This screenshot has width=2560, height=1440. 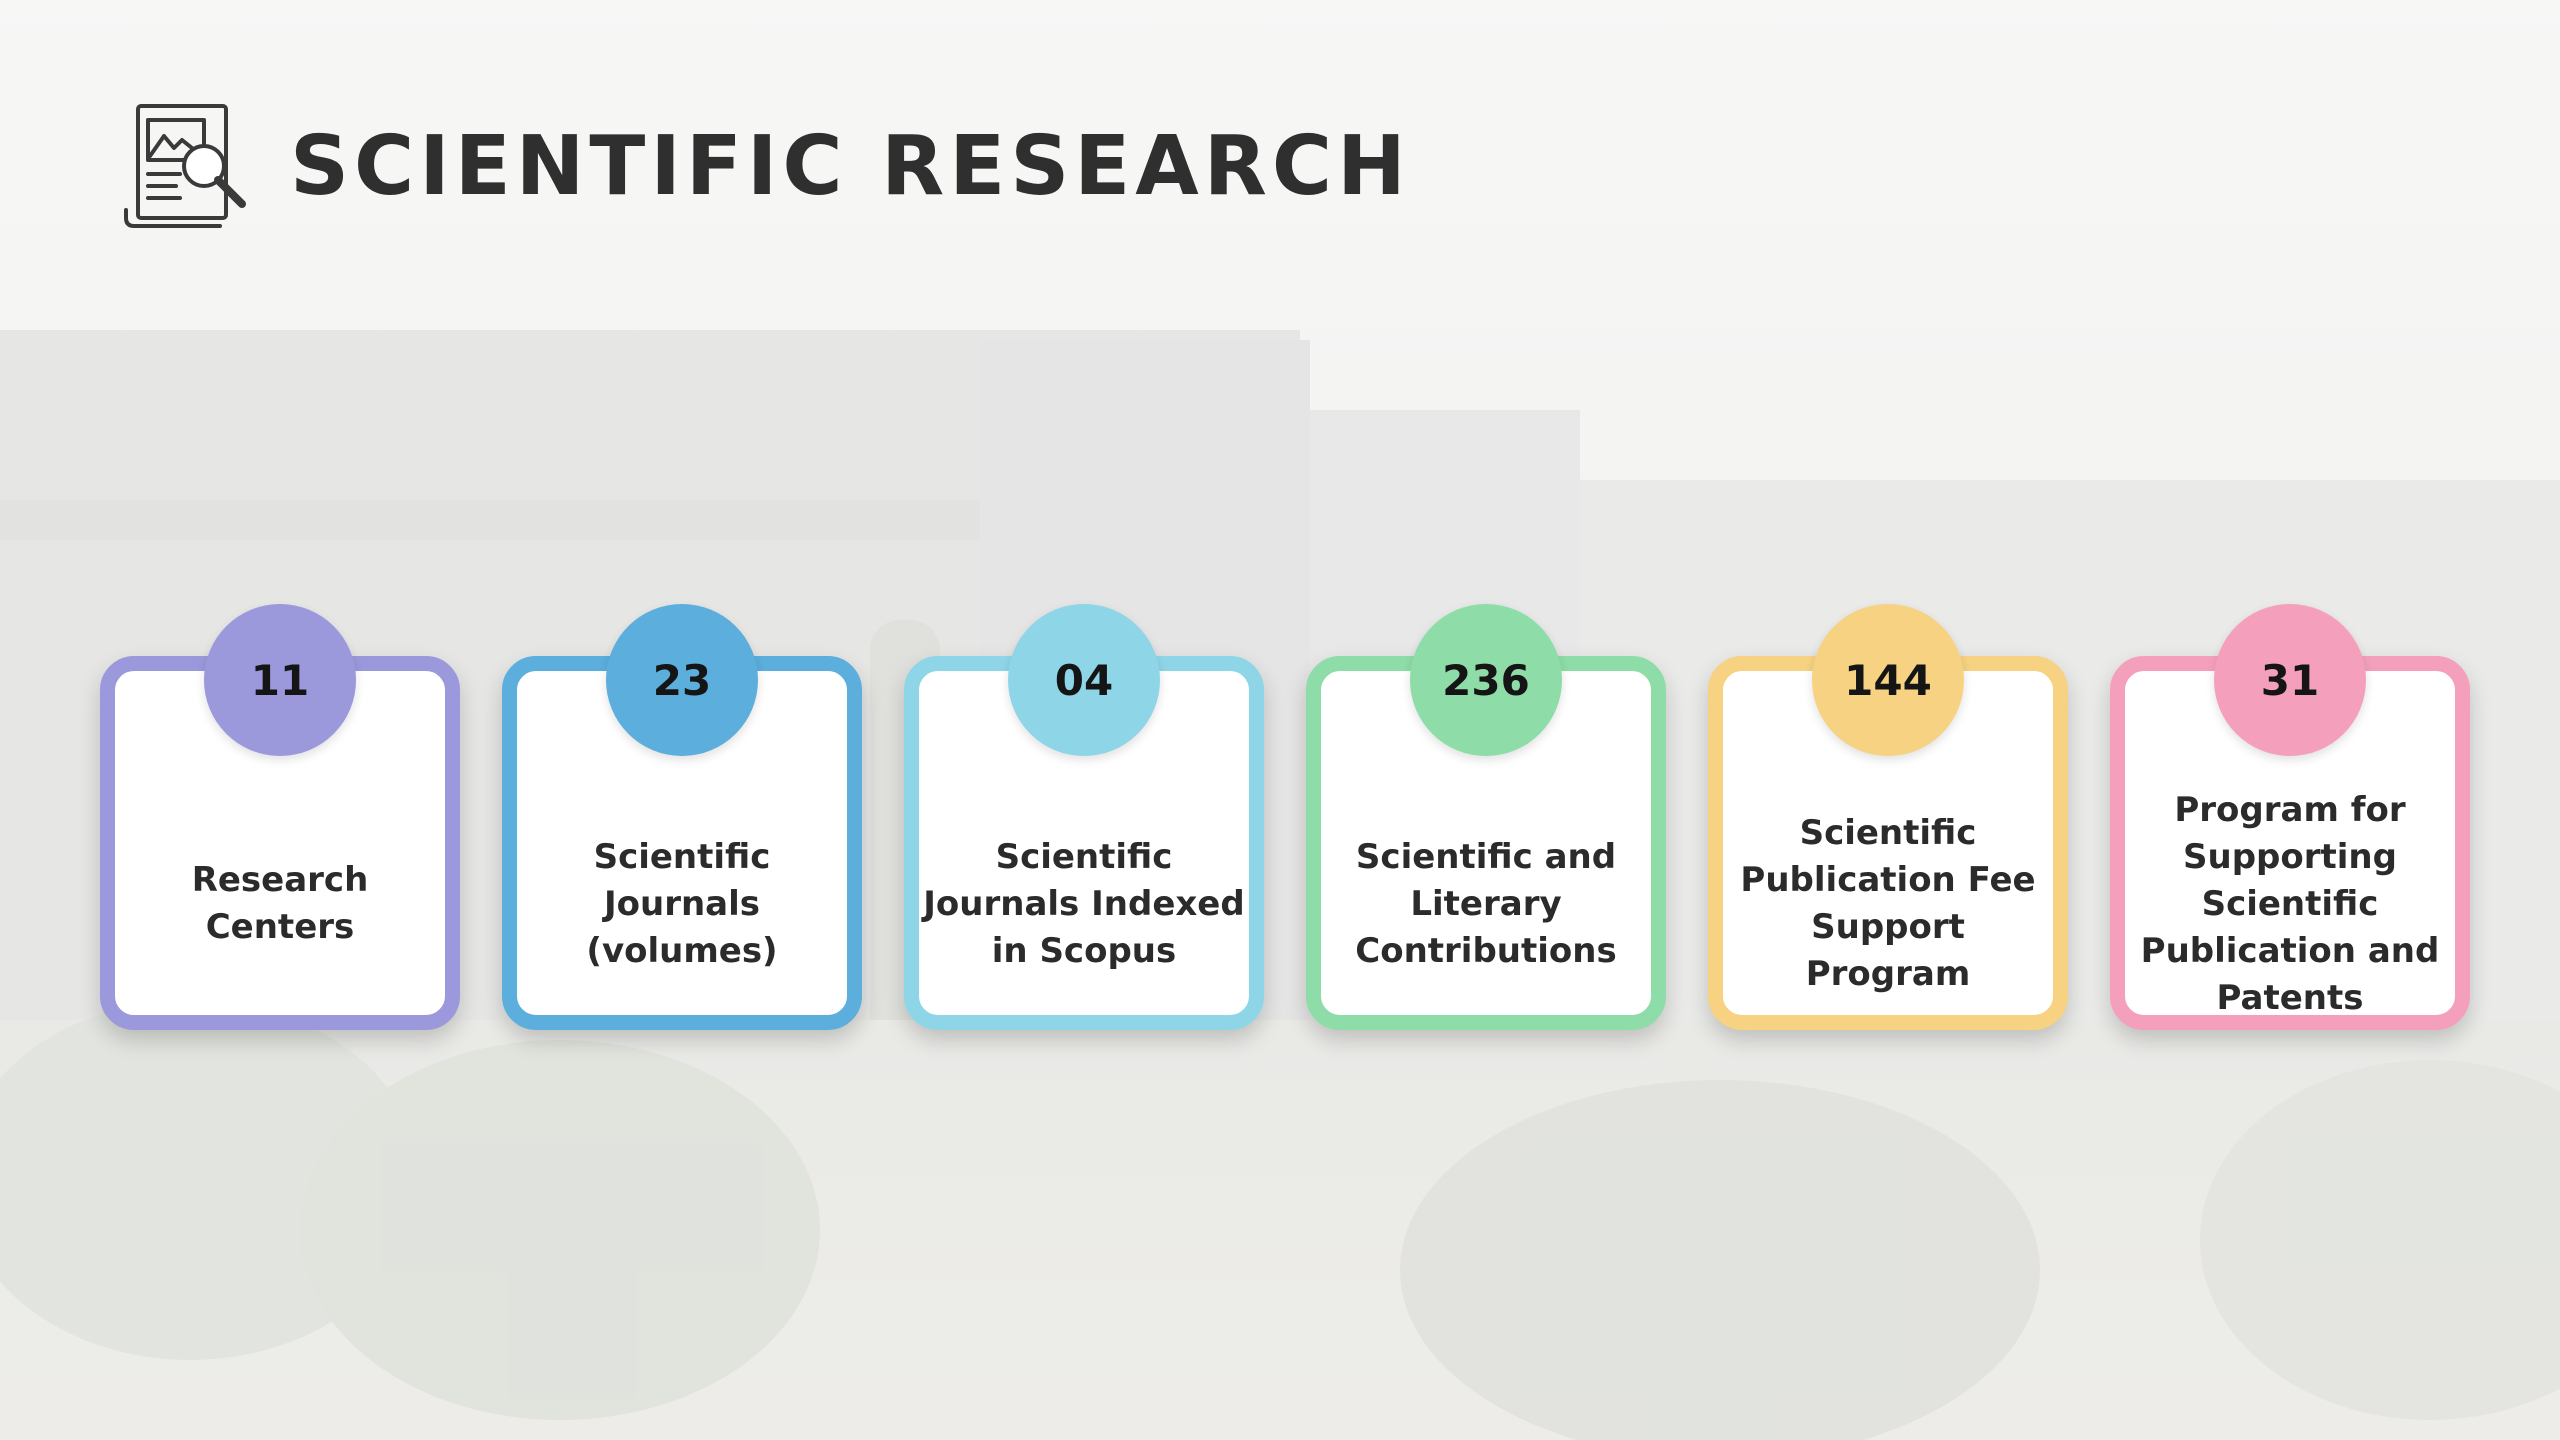 I want to click on document-search-icon, so click(x=185, y=166).